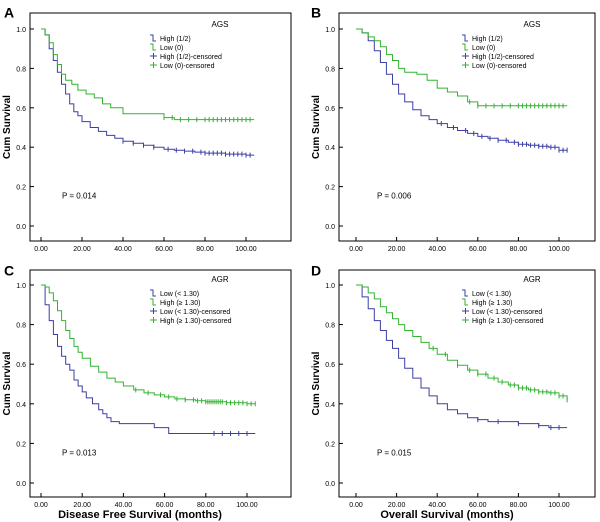 This screenshot has width=600, height=522. I want to click on p-value: P = 0.015, so click(394, 452).